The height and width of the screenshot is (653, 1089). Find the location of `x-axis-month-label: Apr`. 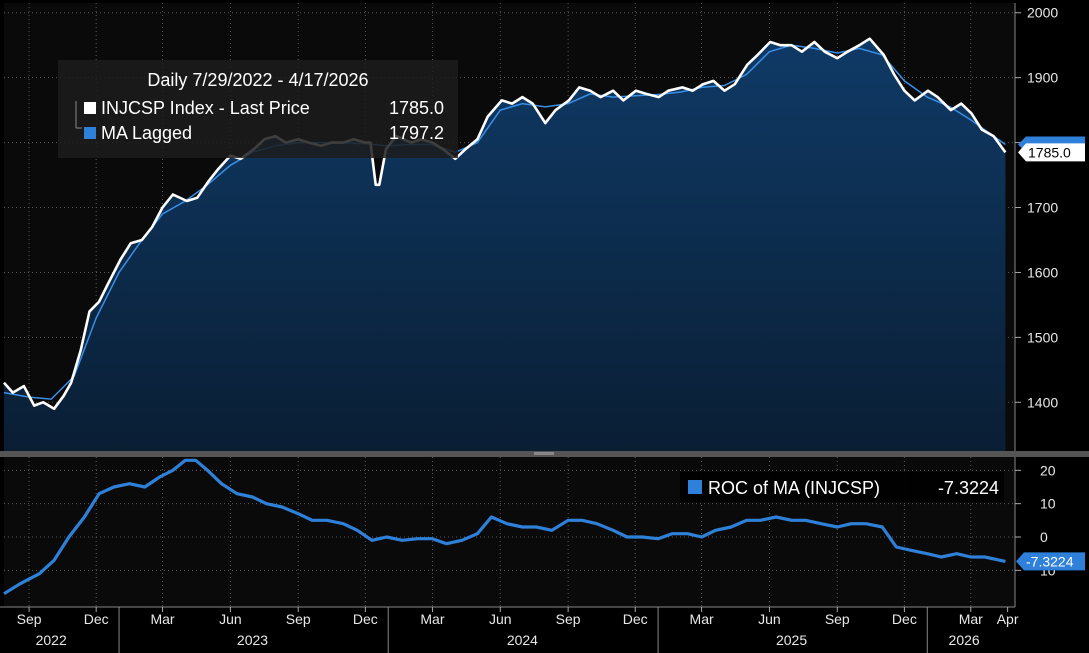

x-axis-month-label: Apr is located at coordinates (1008, 619).